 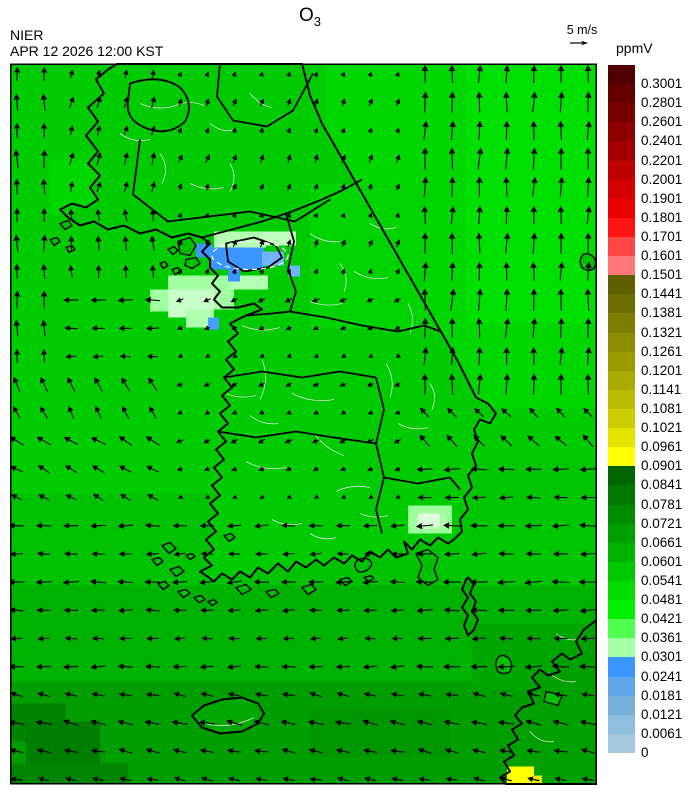 I want to click on wind-scale-arrow-icon, so click(x=579, y=43).